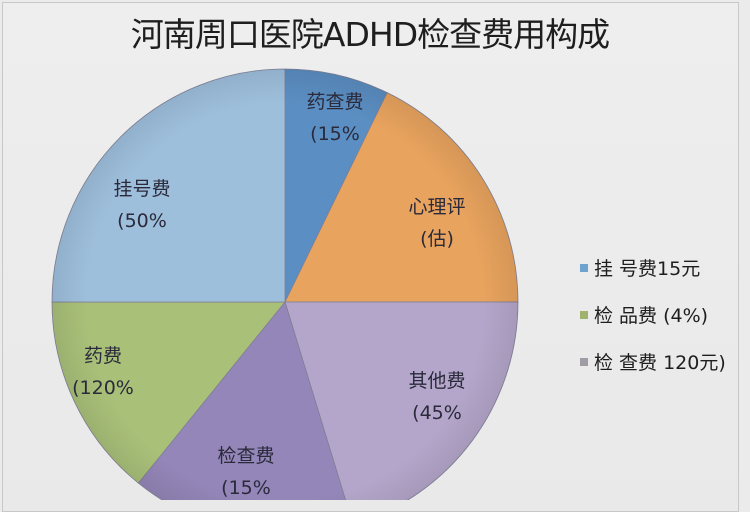 The height and width of the screenshot is (512, 750). Describe the element at coordinates (334, 118) in the screenshot. I see `slice-label: 药查费 (15%` at that location.